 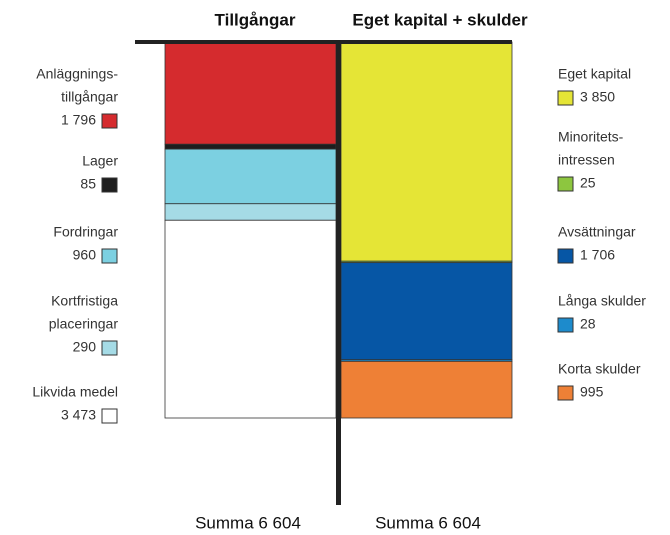 What do you see at coordinates (100, 161) in the screenshot?
I see `legend-label: Lager` at bounding box center [100, 161].